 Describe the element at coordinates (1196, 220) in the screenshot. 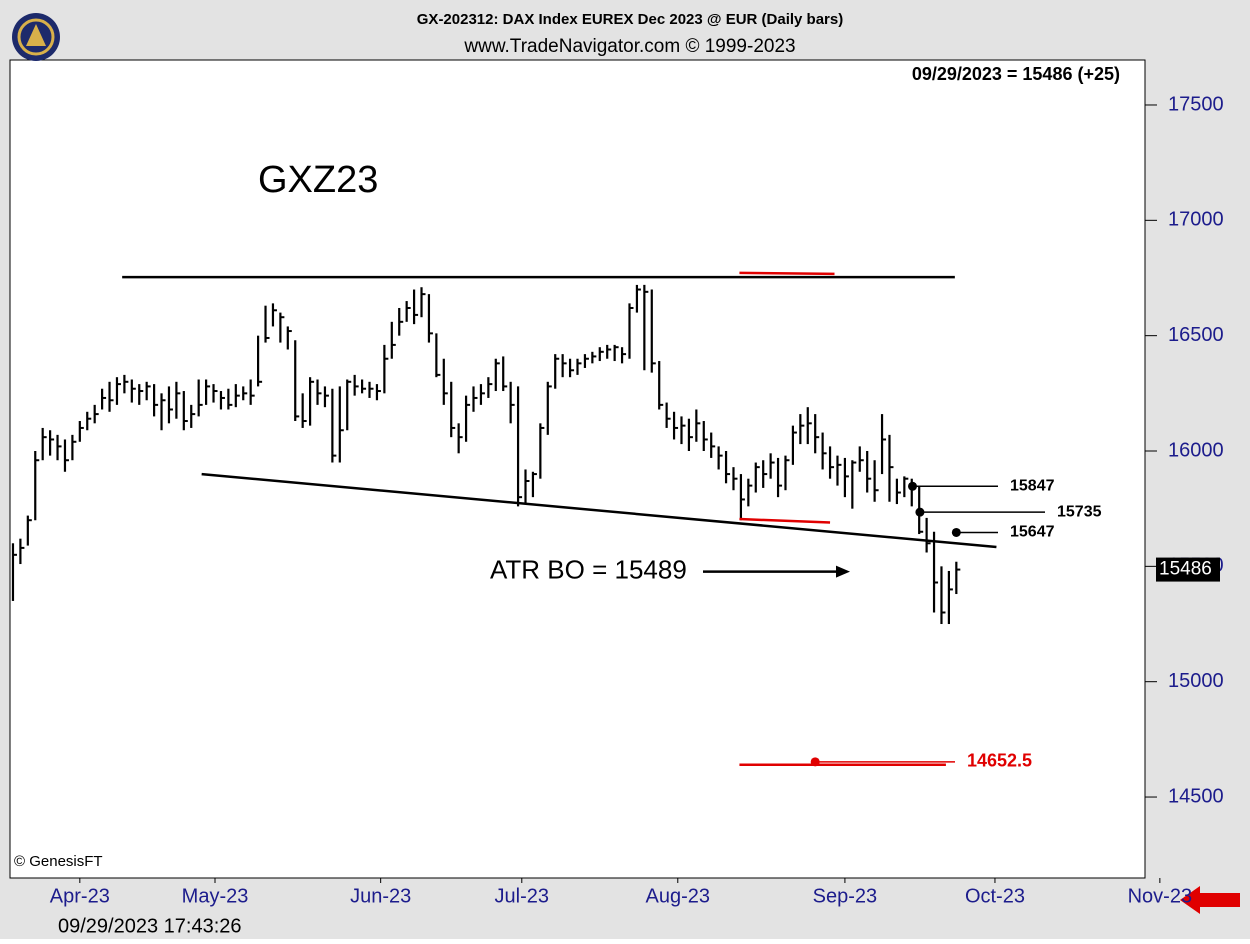

I see `y-tick-label: 17000` at that location.